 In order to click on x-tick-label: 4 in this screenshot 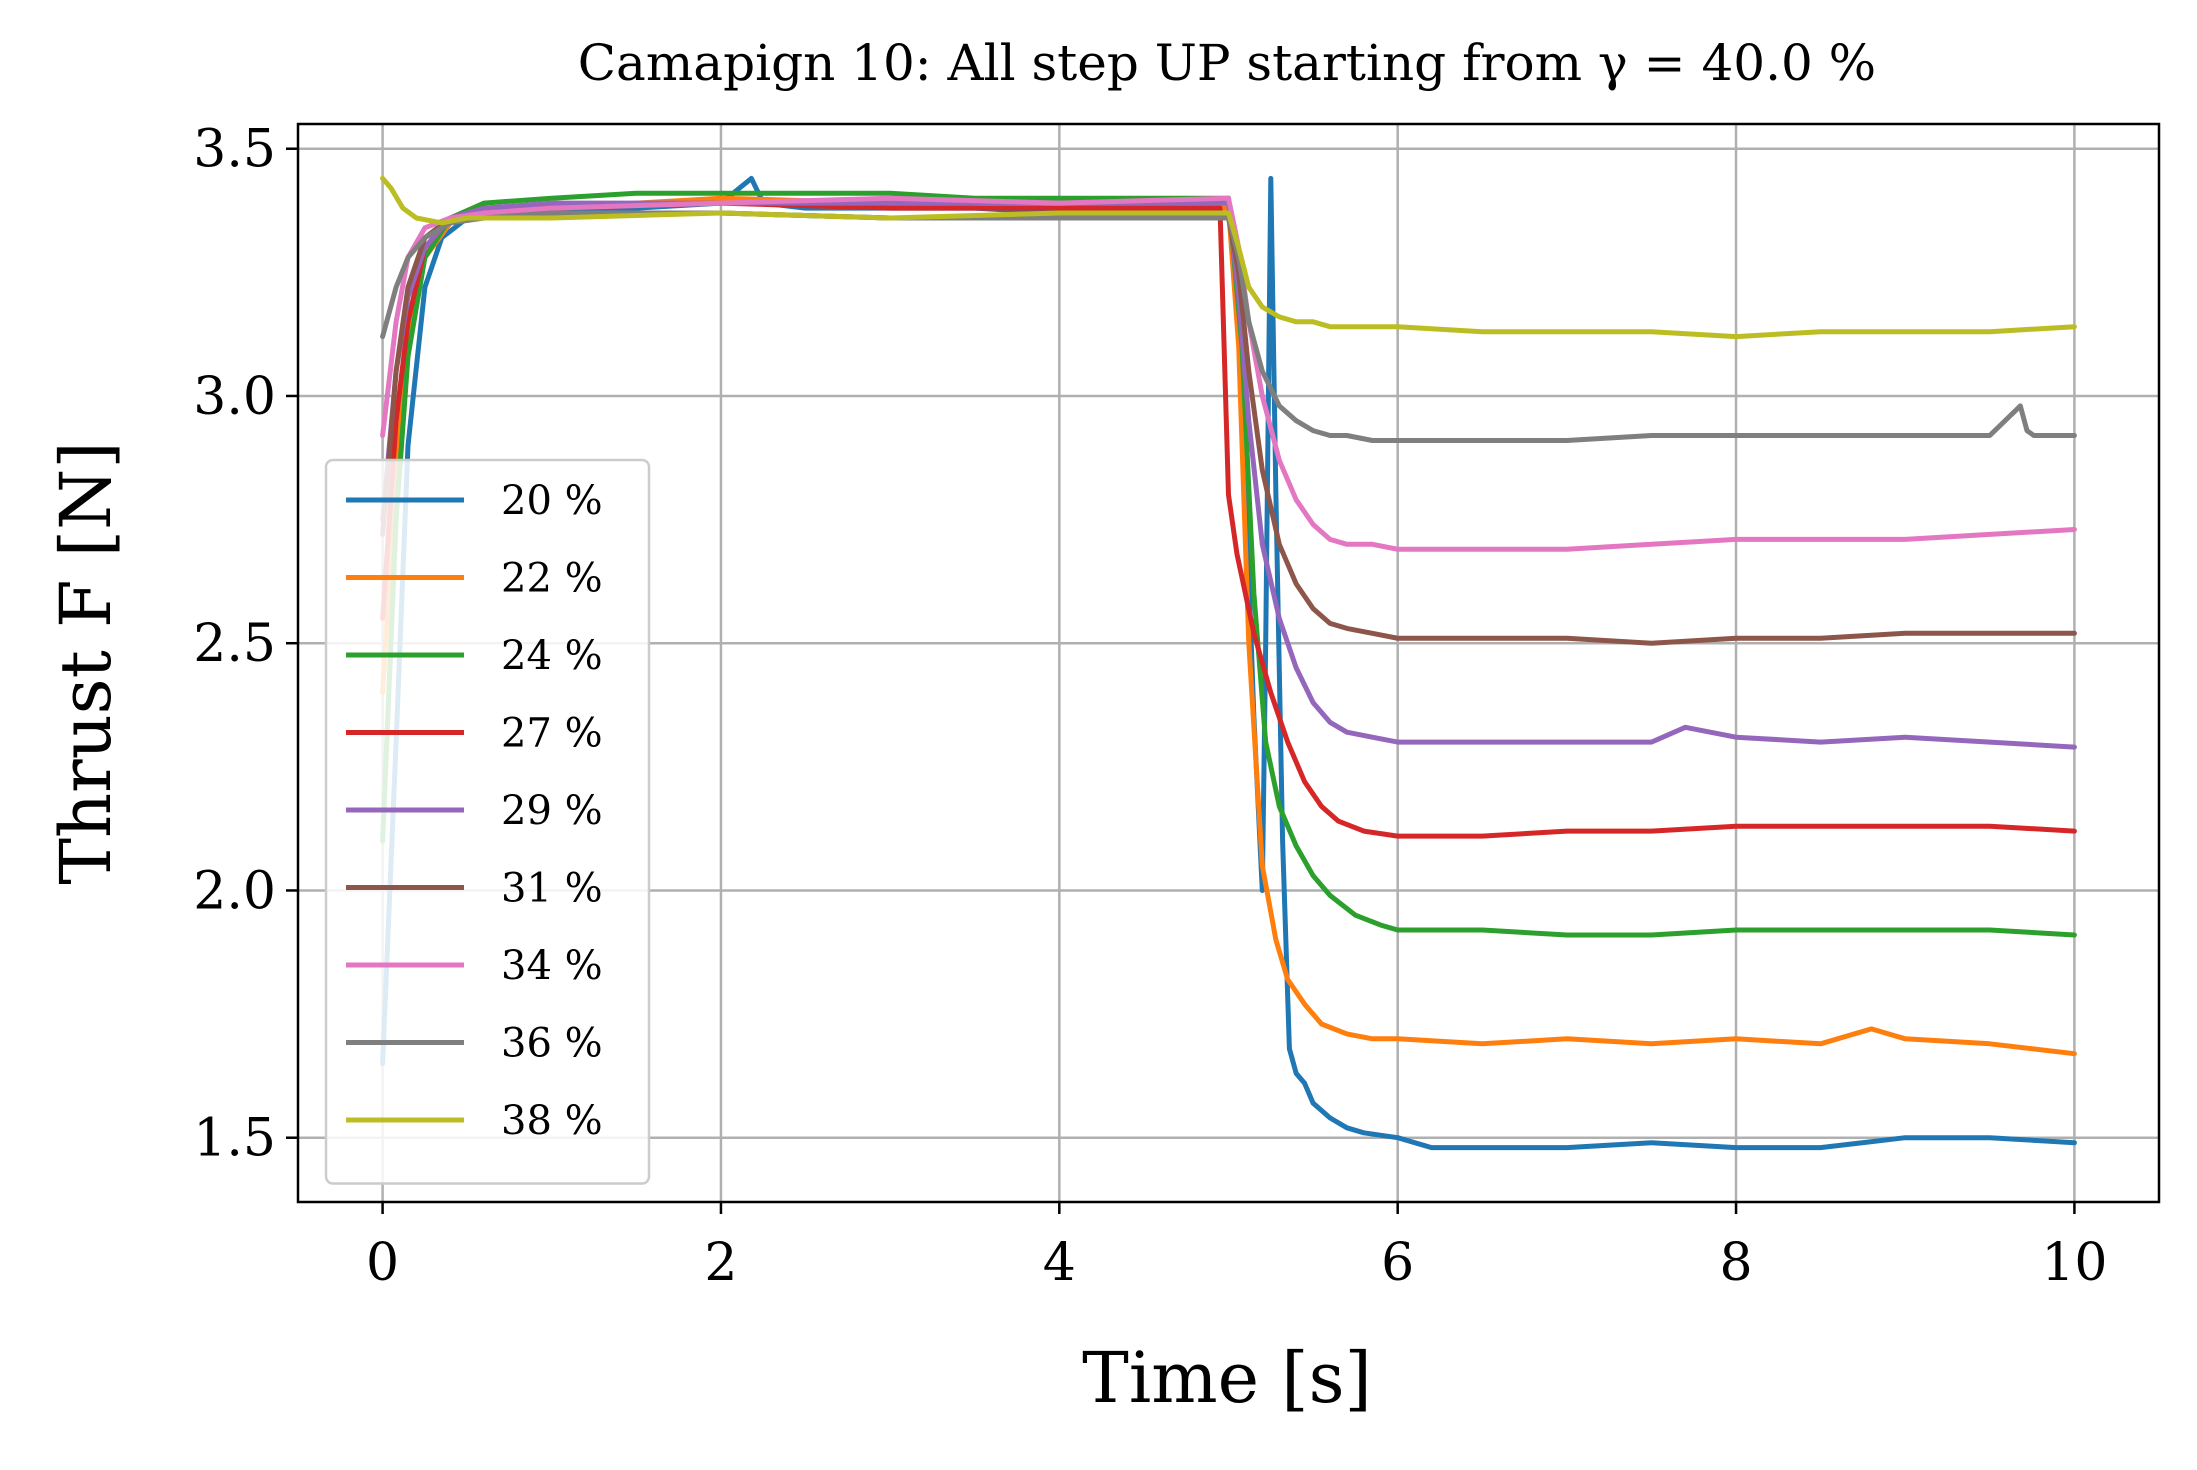, I will do `click(1059, 1263)`.